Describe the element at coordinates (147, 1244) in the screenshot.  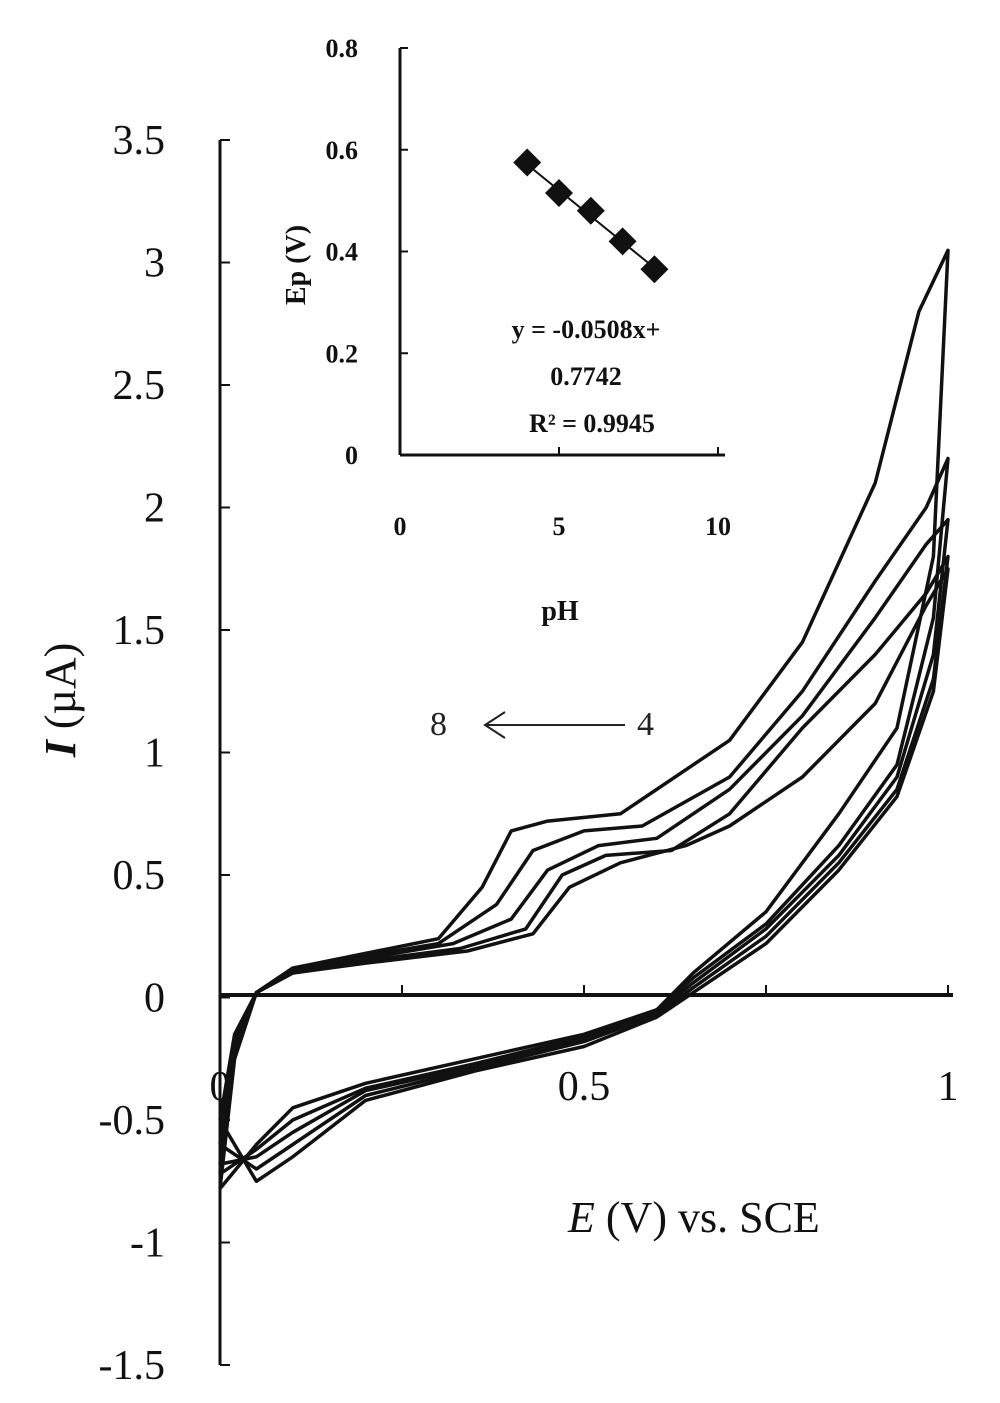
I see `main-y-tick-label: -1` at that location.